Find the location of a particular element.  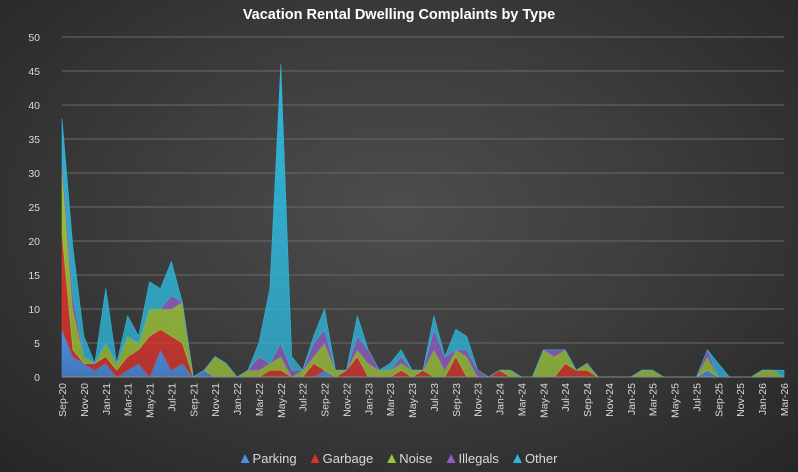

x-tick-label: Nov-22 is located at coordinates (347, 400).